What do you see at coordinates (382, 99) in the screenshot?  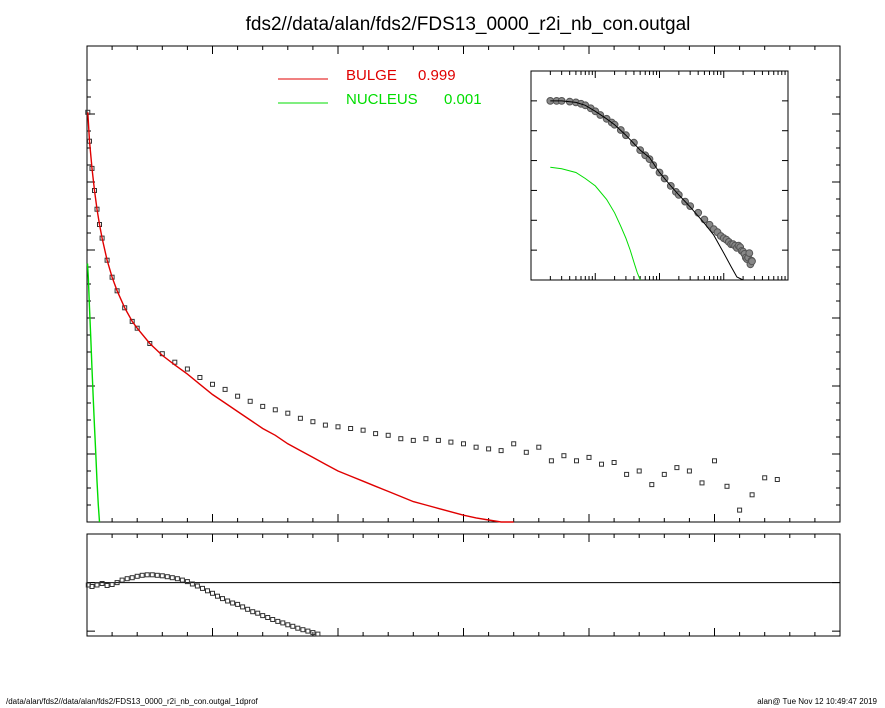 I see `legend-nucleus-label: NUCLEUS` at bounding box center [382, 99].